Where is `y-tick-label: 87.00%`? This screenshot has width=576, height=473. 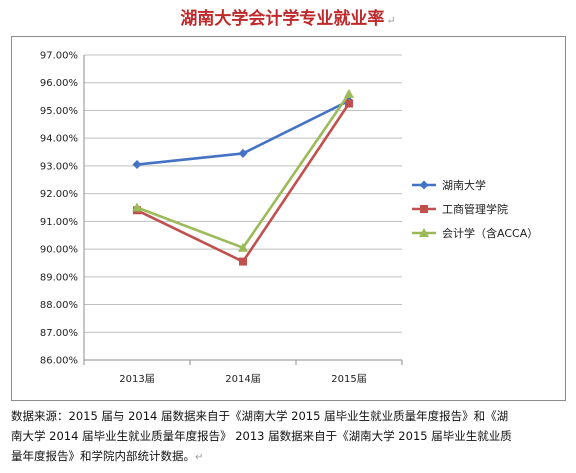 y-tick-label: 87.00% is located at coordinates (59, 333).